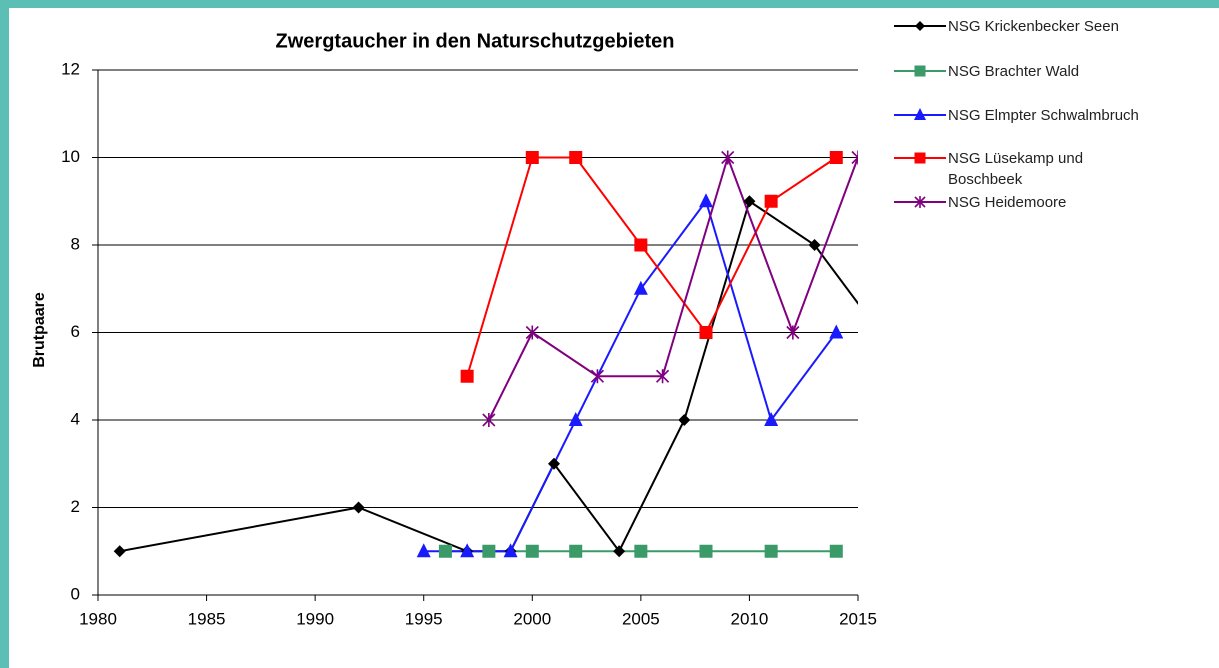 This screenshot has width=1219, height=668. Describe the element at coordinates (70, 156) in the screenshot. I see `y-tick-label: 10` at that location.